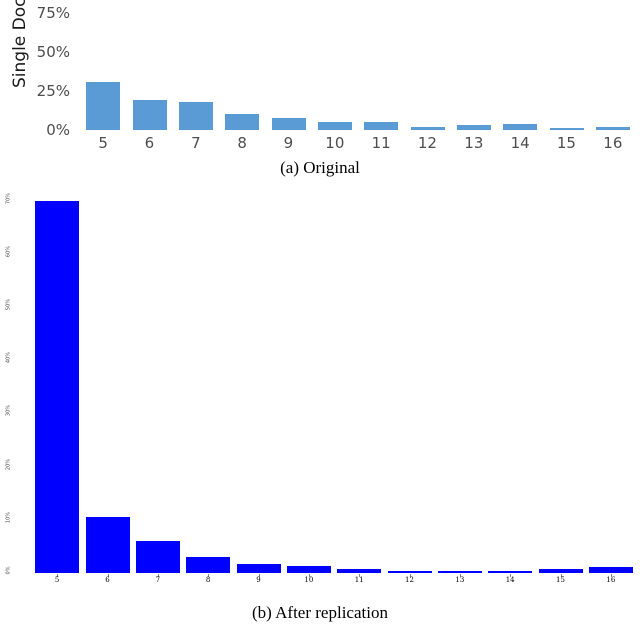 The image size is (640, 628). What do you see at coordinates (53, 13) in the screenshot?
I see `y-tick-label-75%: 75%` at bounding box center [53, 13].